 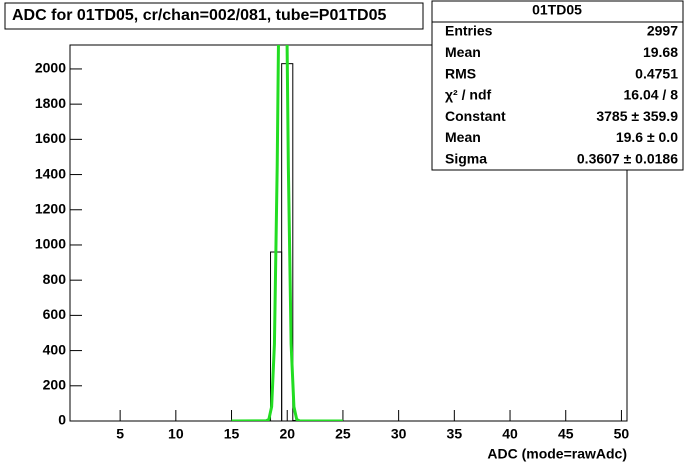 I want to click on stats-value: 3785 ± 359.9, so click(x=637, y=116).